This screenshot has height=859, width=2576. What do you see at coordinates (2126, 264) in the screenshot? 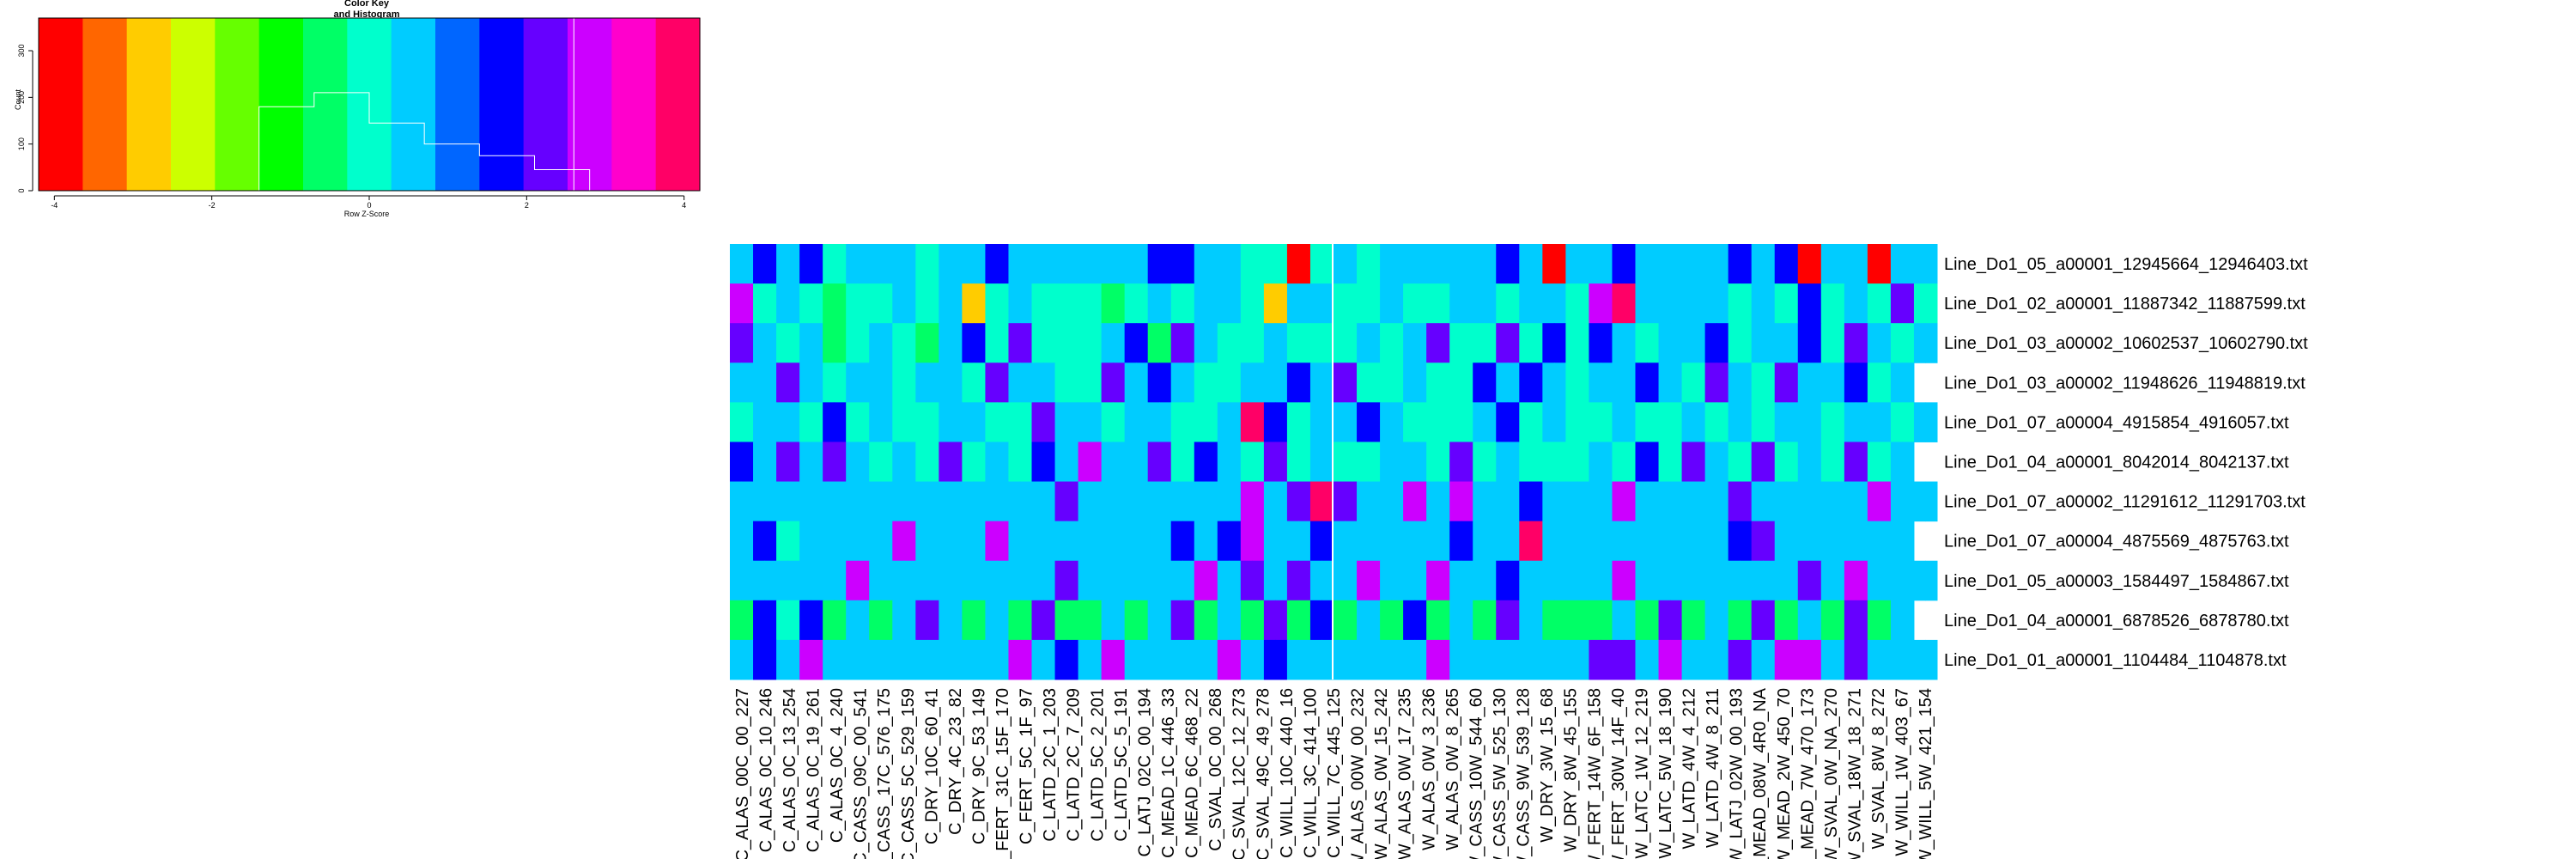
I see `heatmap-row-label: Line_Do1_05_a00001_12945664_12946403.txt` at bounding box center [2126, 264].